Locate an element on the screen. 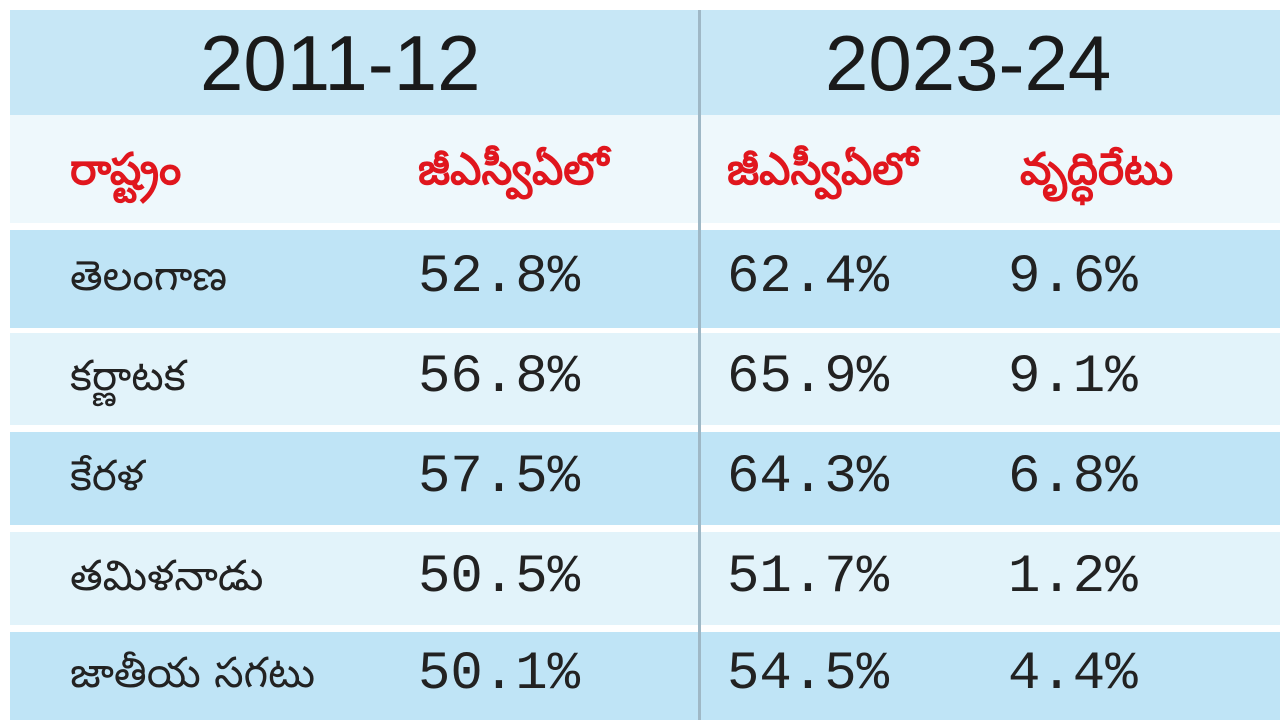 Image resolution: width=1280 pixels, height=720 pixels. state-name: కేరళ is located at coordinates (107, 475).